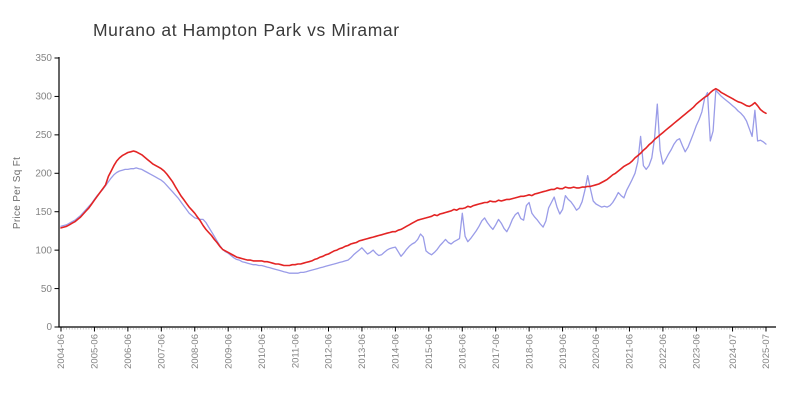 The width and height of the screenshot is (800, 400). I want to click on x-tick-label: 2025-07, so click(766, 351).